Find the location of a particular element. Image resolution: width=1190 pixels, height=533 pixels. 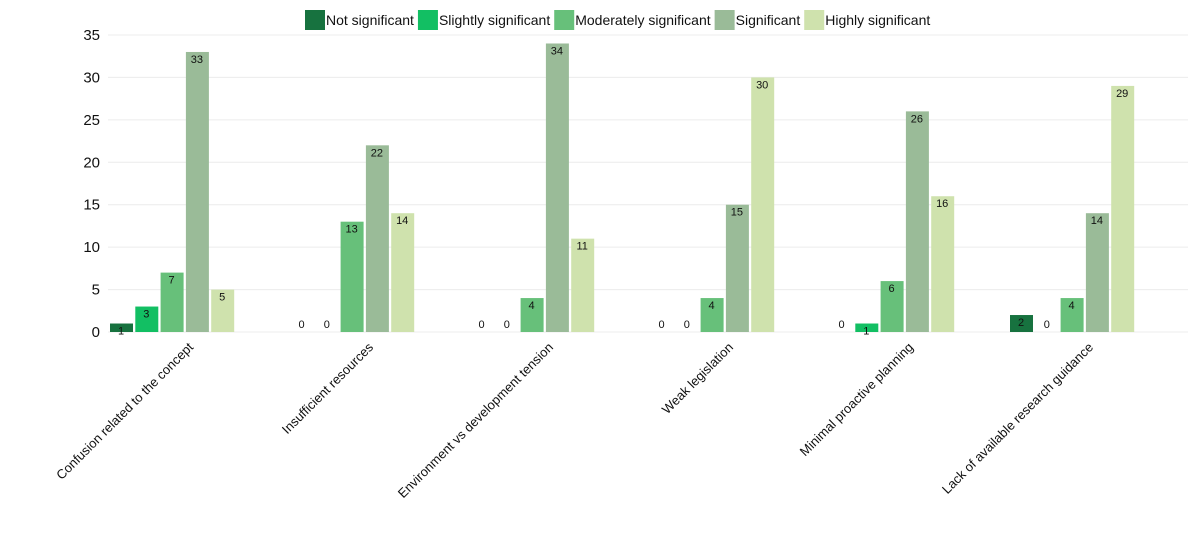

y-tick-label: 0 is located at coordinates (96, 332).